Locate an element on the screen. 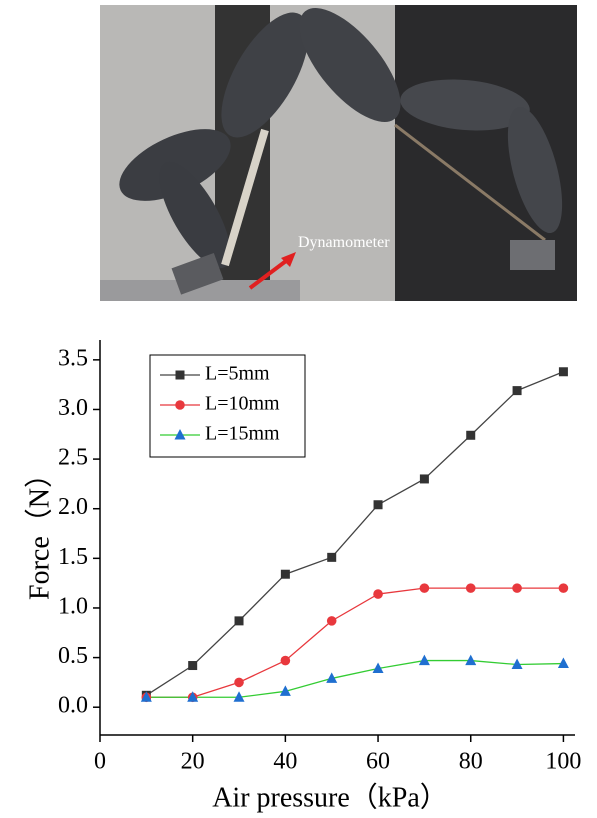  y-axis-label: Force（N） is located at coordinates (39, 530).